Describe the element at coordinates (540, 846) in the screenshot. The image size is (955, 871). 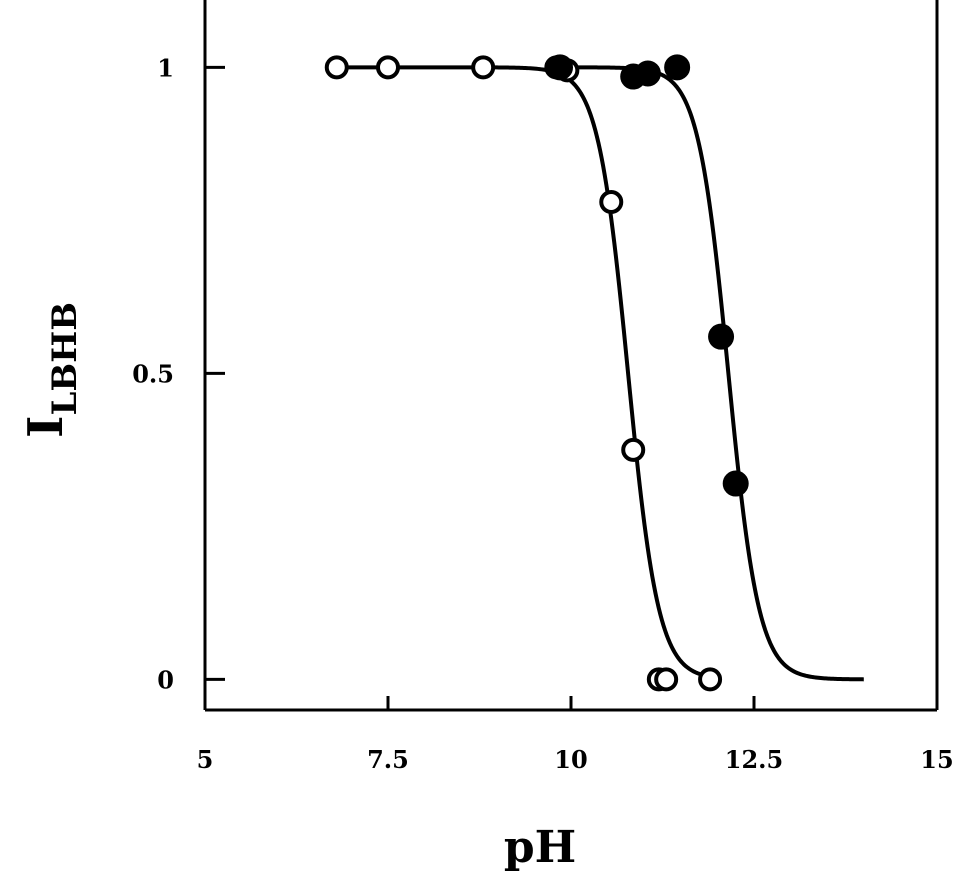
I see `x-axis-title: pH` at that location.